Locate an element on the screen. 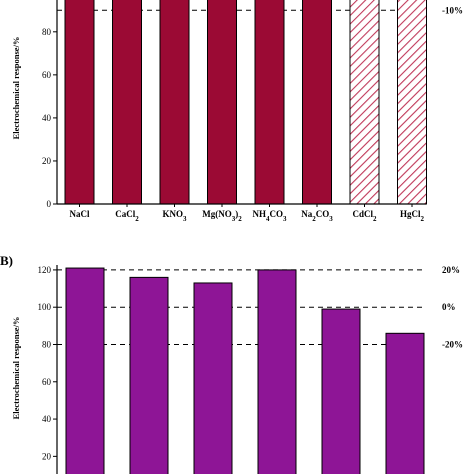 The image size is (474, 474). category-label: Na2CO3 is located at coordinates (317, 216).